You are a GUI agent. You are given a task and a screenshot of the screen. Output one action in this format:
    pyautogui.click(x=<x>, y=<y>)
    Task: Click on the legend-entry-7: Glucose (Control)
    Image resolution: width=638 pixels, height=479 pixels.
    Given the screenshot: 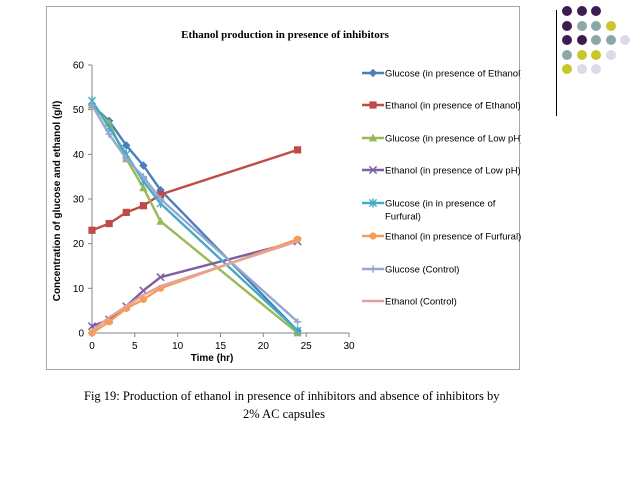 What is the action you would take?
    pyautogui.click(x=410, y=270)
    